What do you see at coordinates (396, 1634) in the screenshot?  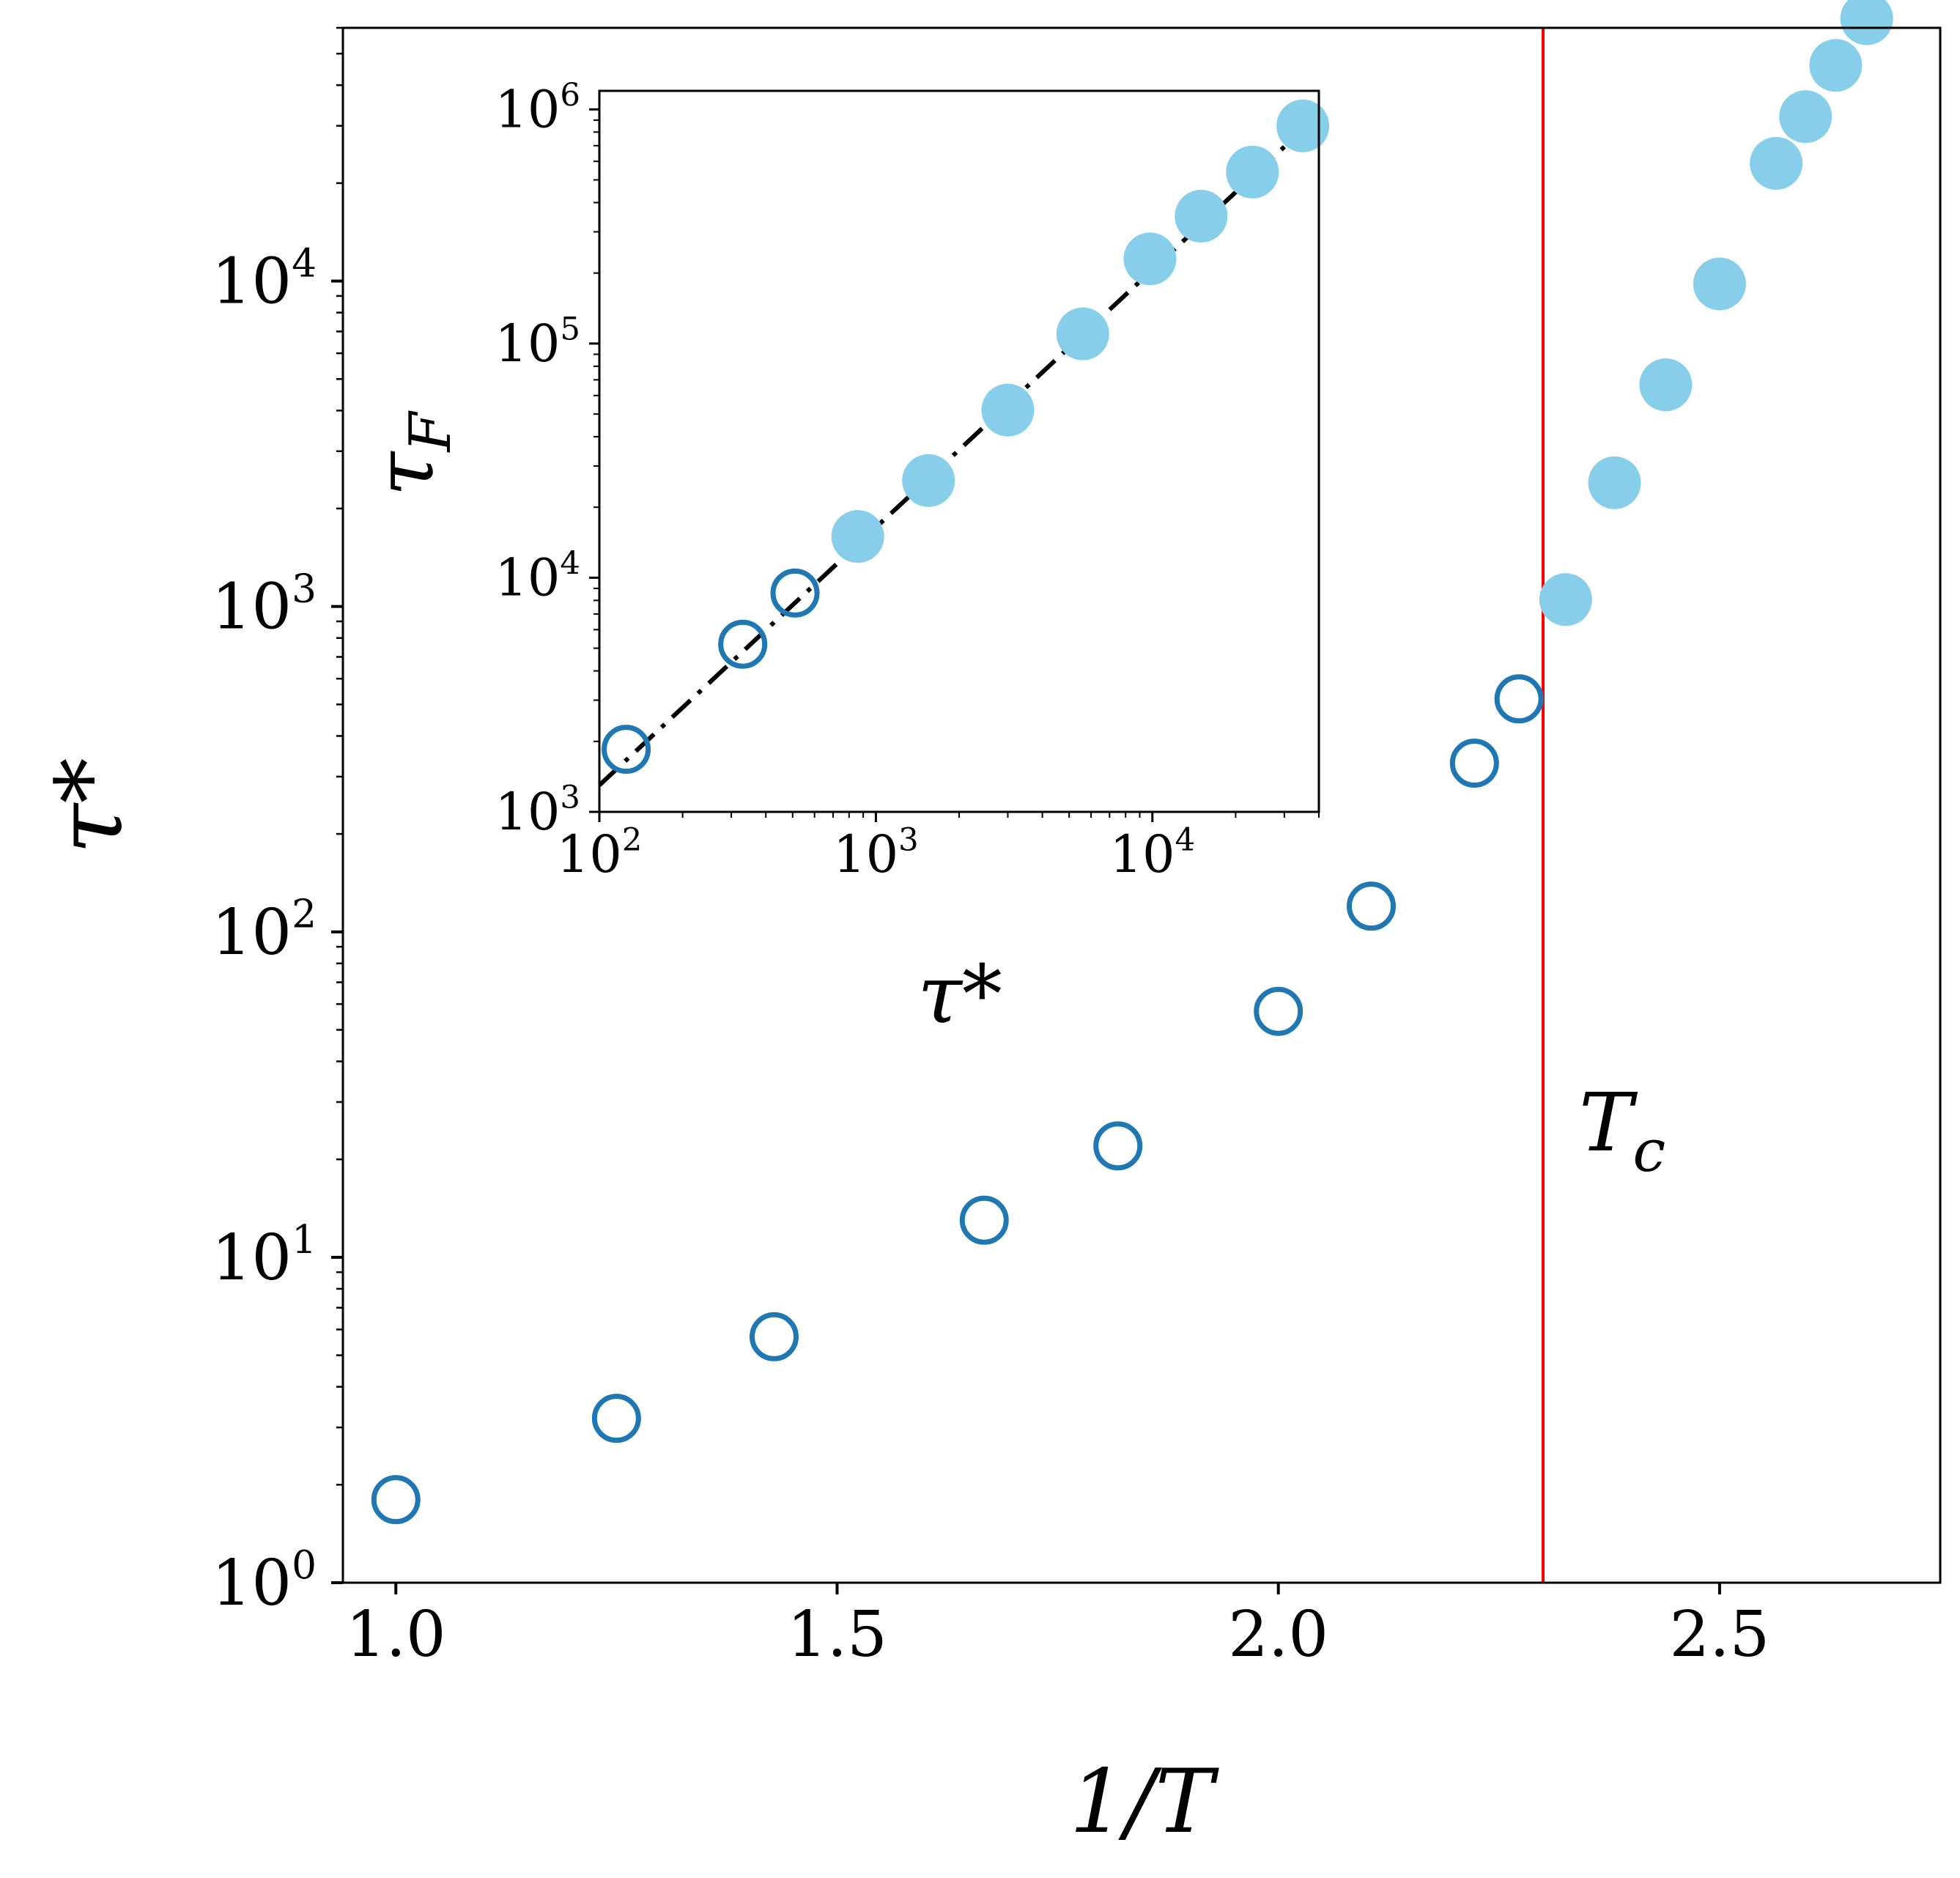 I see `x-tick-label: 1.0` at bounding box center [396, 1634].